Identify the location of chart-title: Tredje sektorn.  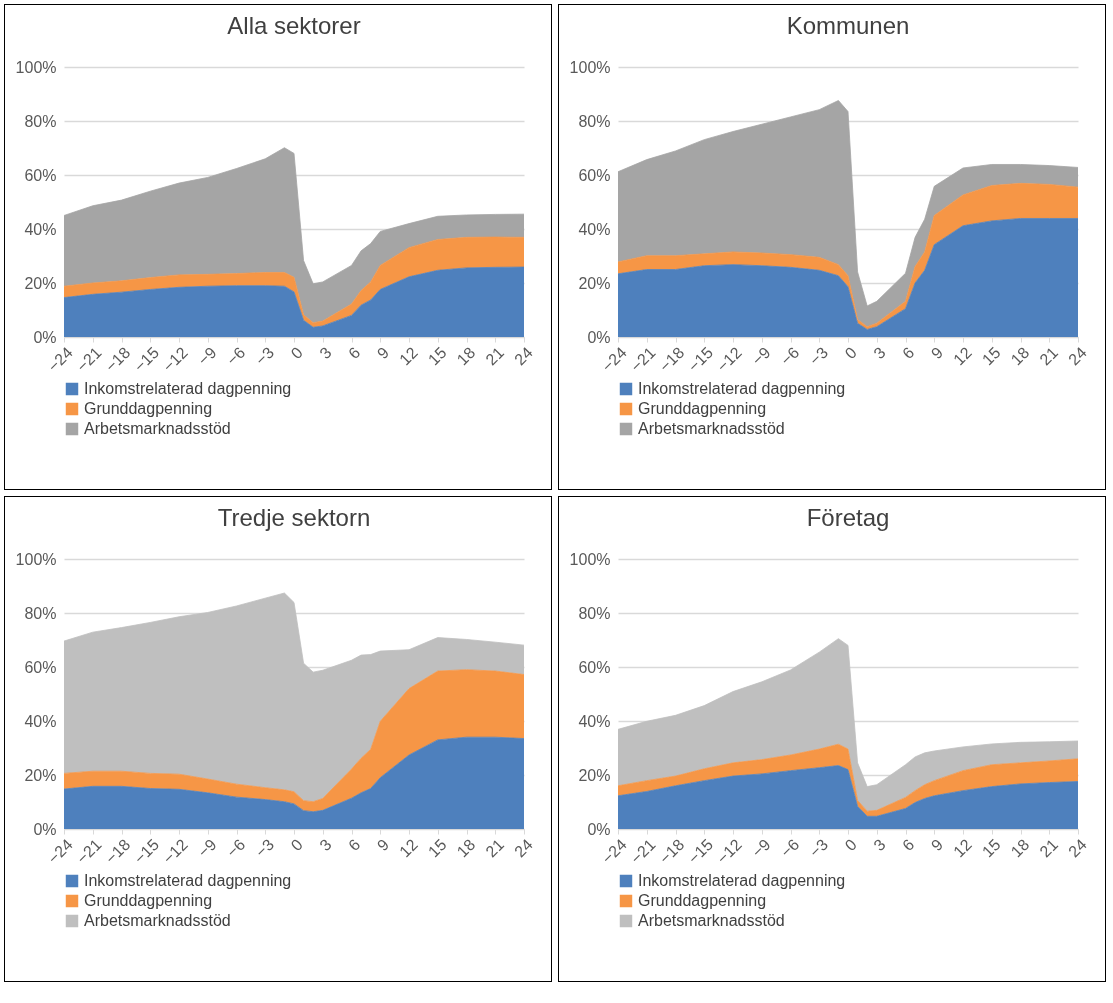
(294, 517).